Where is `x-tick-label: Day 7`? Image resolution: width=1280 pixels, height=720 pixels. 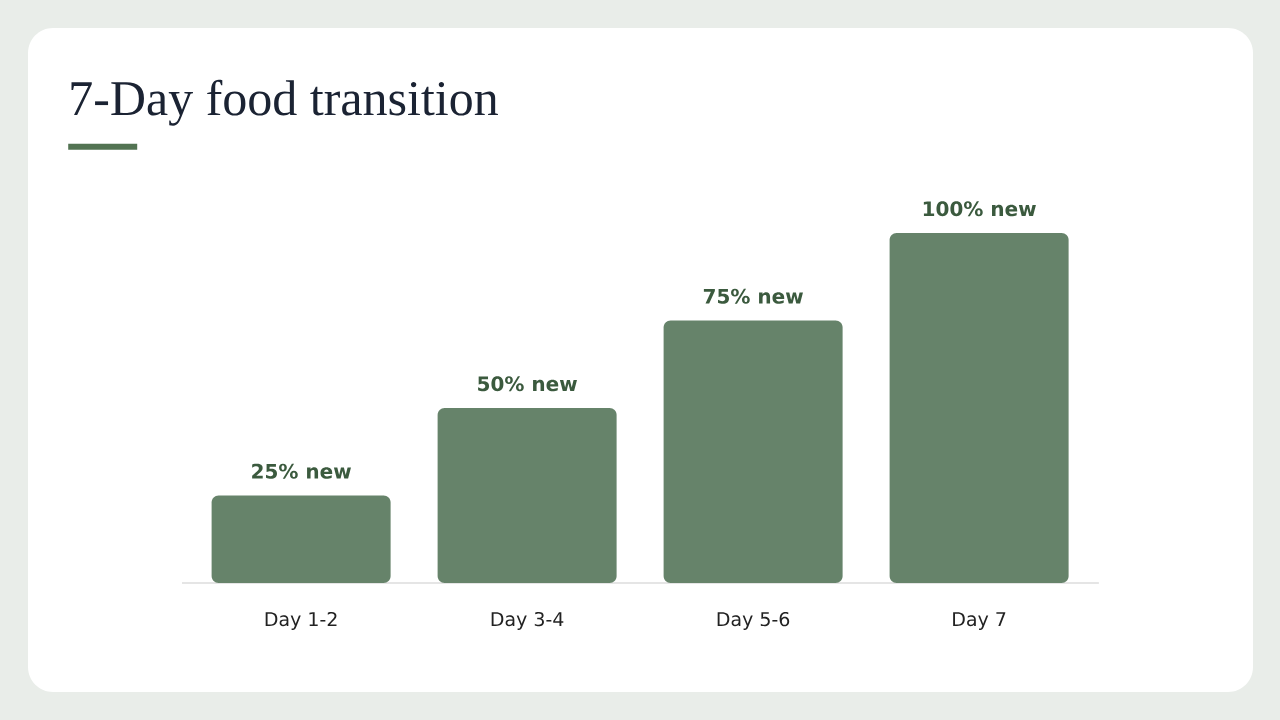
x-tick-label: Day 7 is located at coordinates (979, 621).